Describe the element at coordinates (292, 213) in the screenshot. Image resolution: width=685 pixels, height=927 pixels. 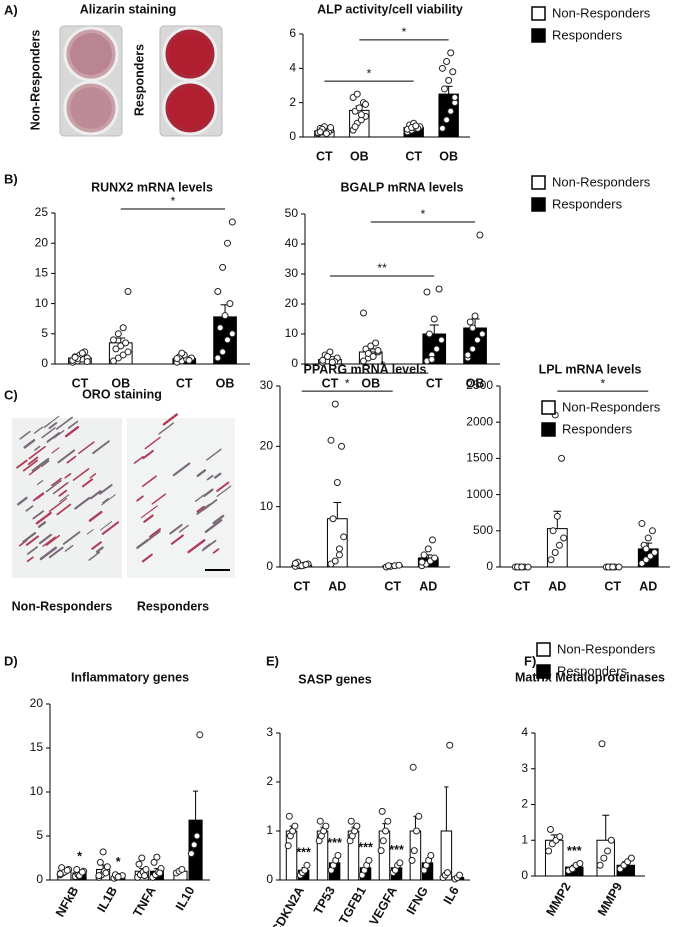
I see `y-tick-label: 50` at that location.